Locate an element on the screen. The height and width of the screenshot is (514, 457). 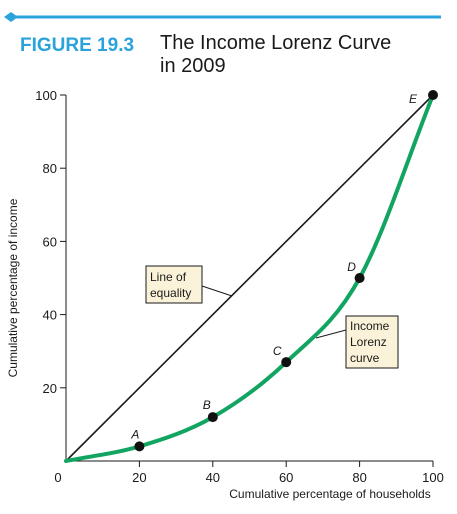
y-axis-label: Cumulative percentage of income is located at coordinates (13, 287).